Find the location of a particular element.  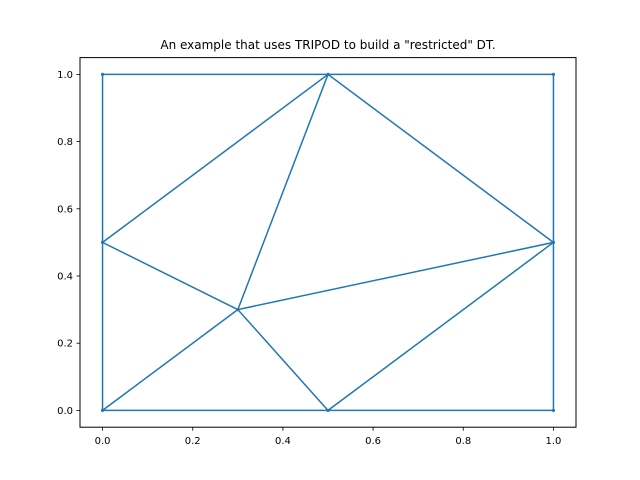

y-tick-label-1: 0.2 is located at coordinates (65, 344).